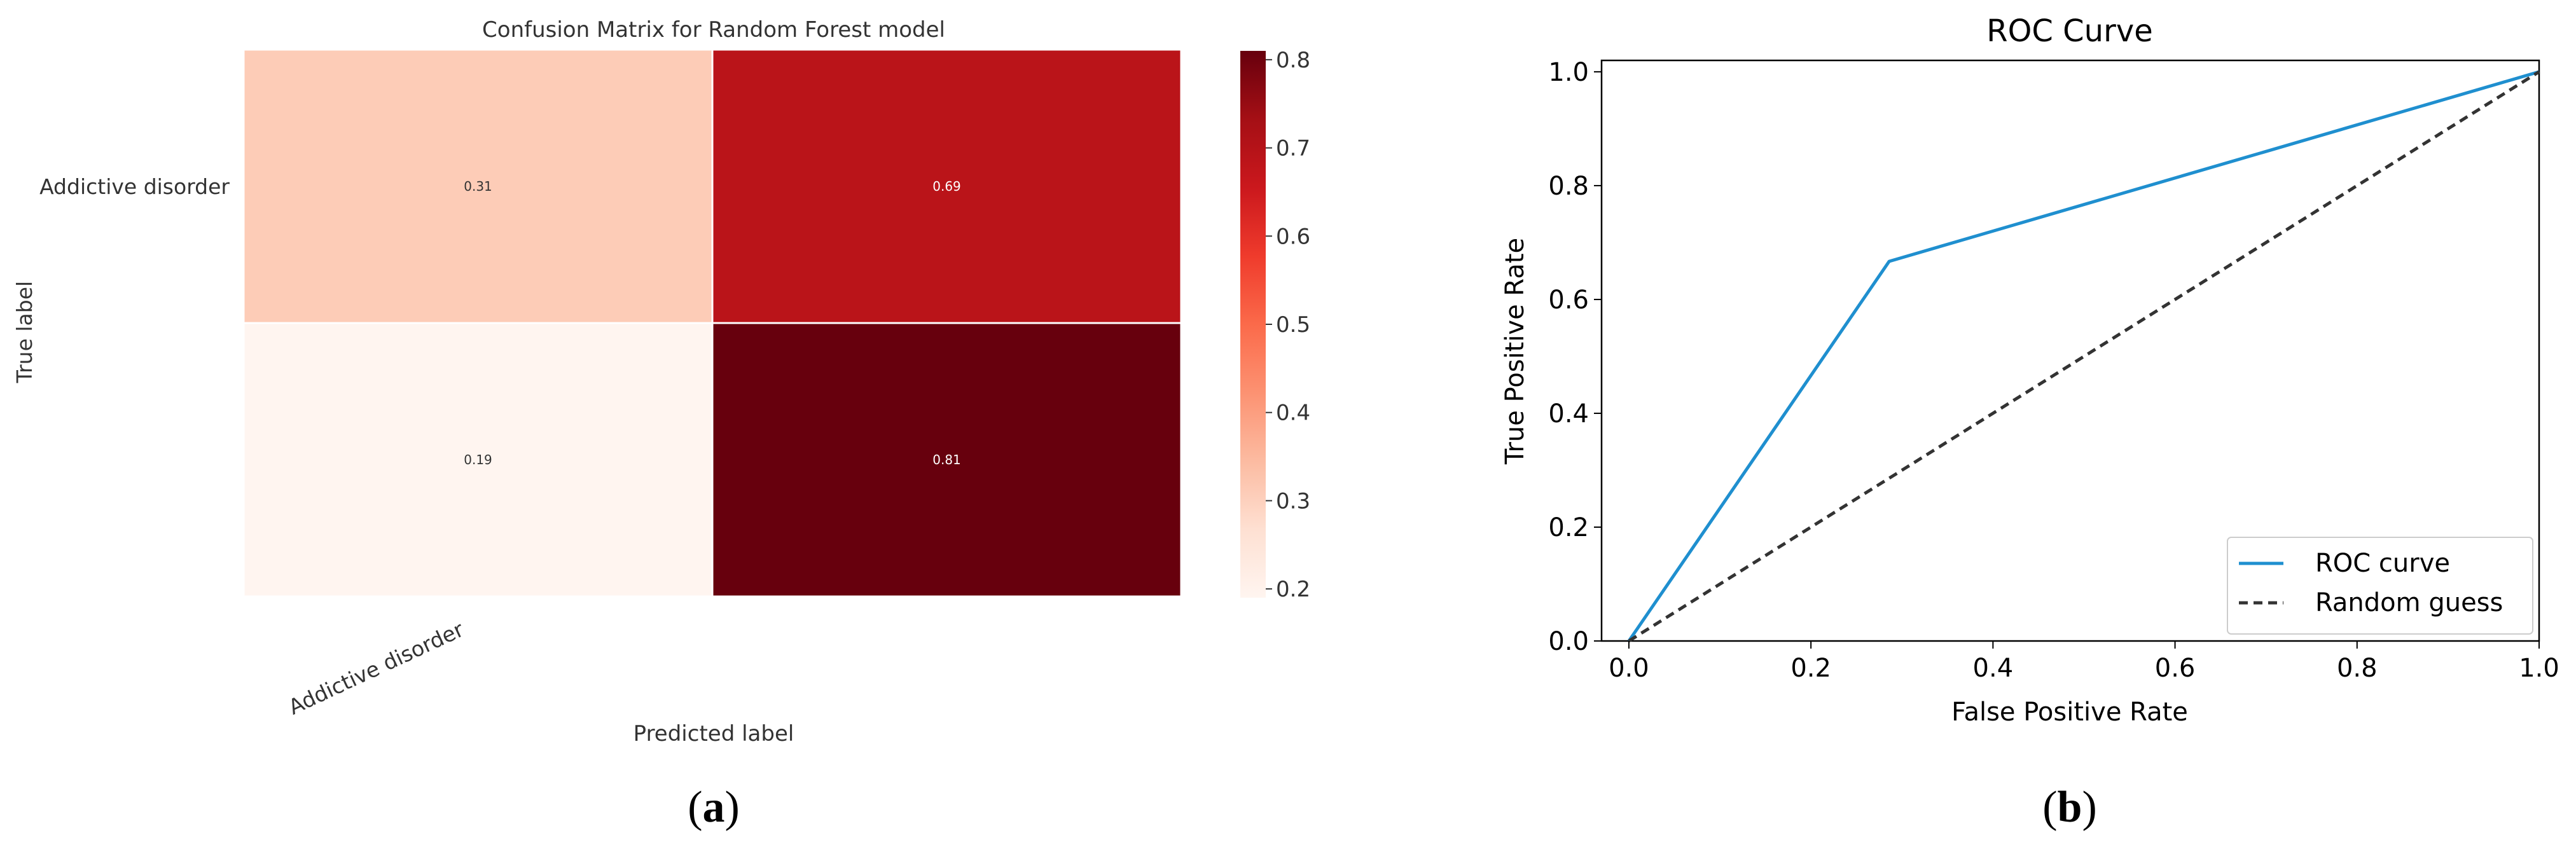  I want to click on colorbar-tick-label: 0.7, so click(1293, 149).